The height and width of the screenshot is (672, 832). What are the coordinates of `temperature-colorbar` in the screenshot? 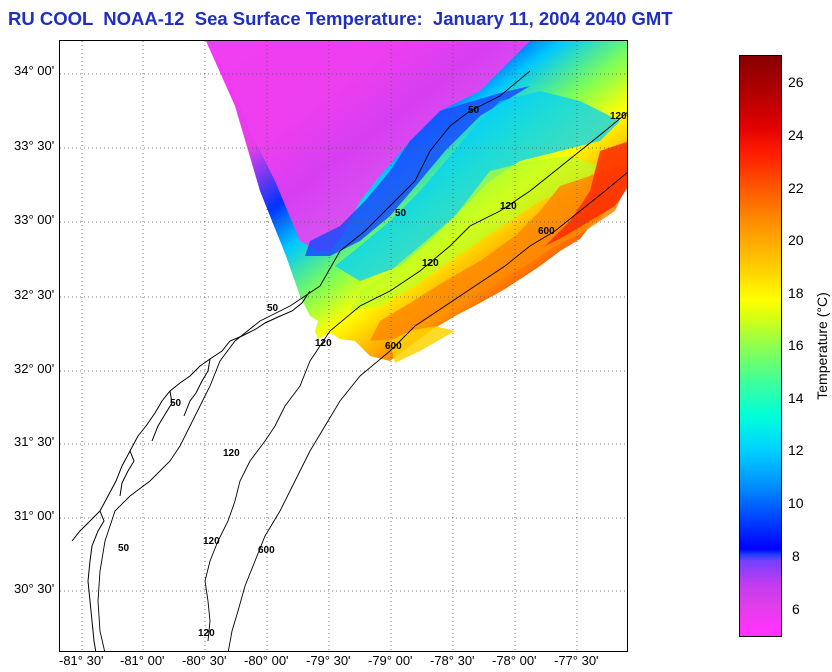 It's located at (760, 346).